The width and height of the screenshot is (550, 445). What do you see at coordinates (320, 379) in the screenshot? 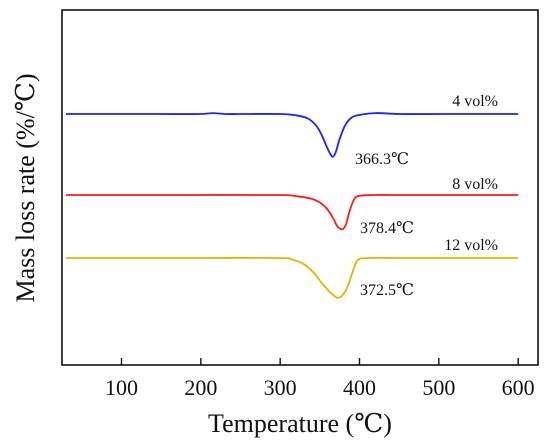
I see `x-axis-ticks: 100 200 300 400 500 600` at bounding box center [320, 379].